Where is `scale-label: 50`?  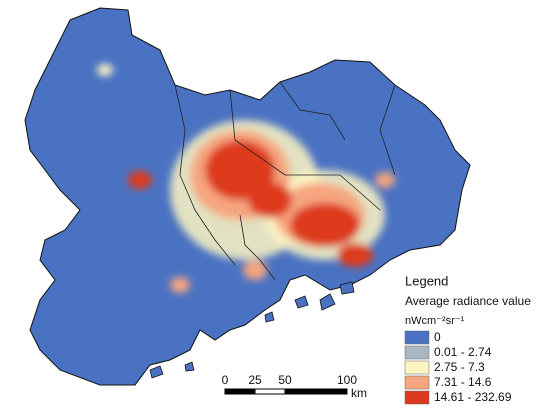 scale-label: 50 is located at coordinates (285, 380).